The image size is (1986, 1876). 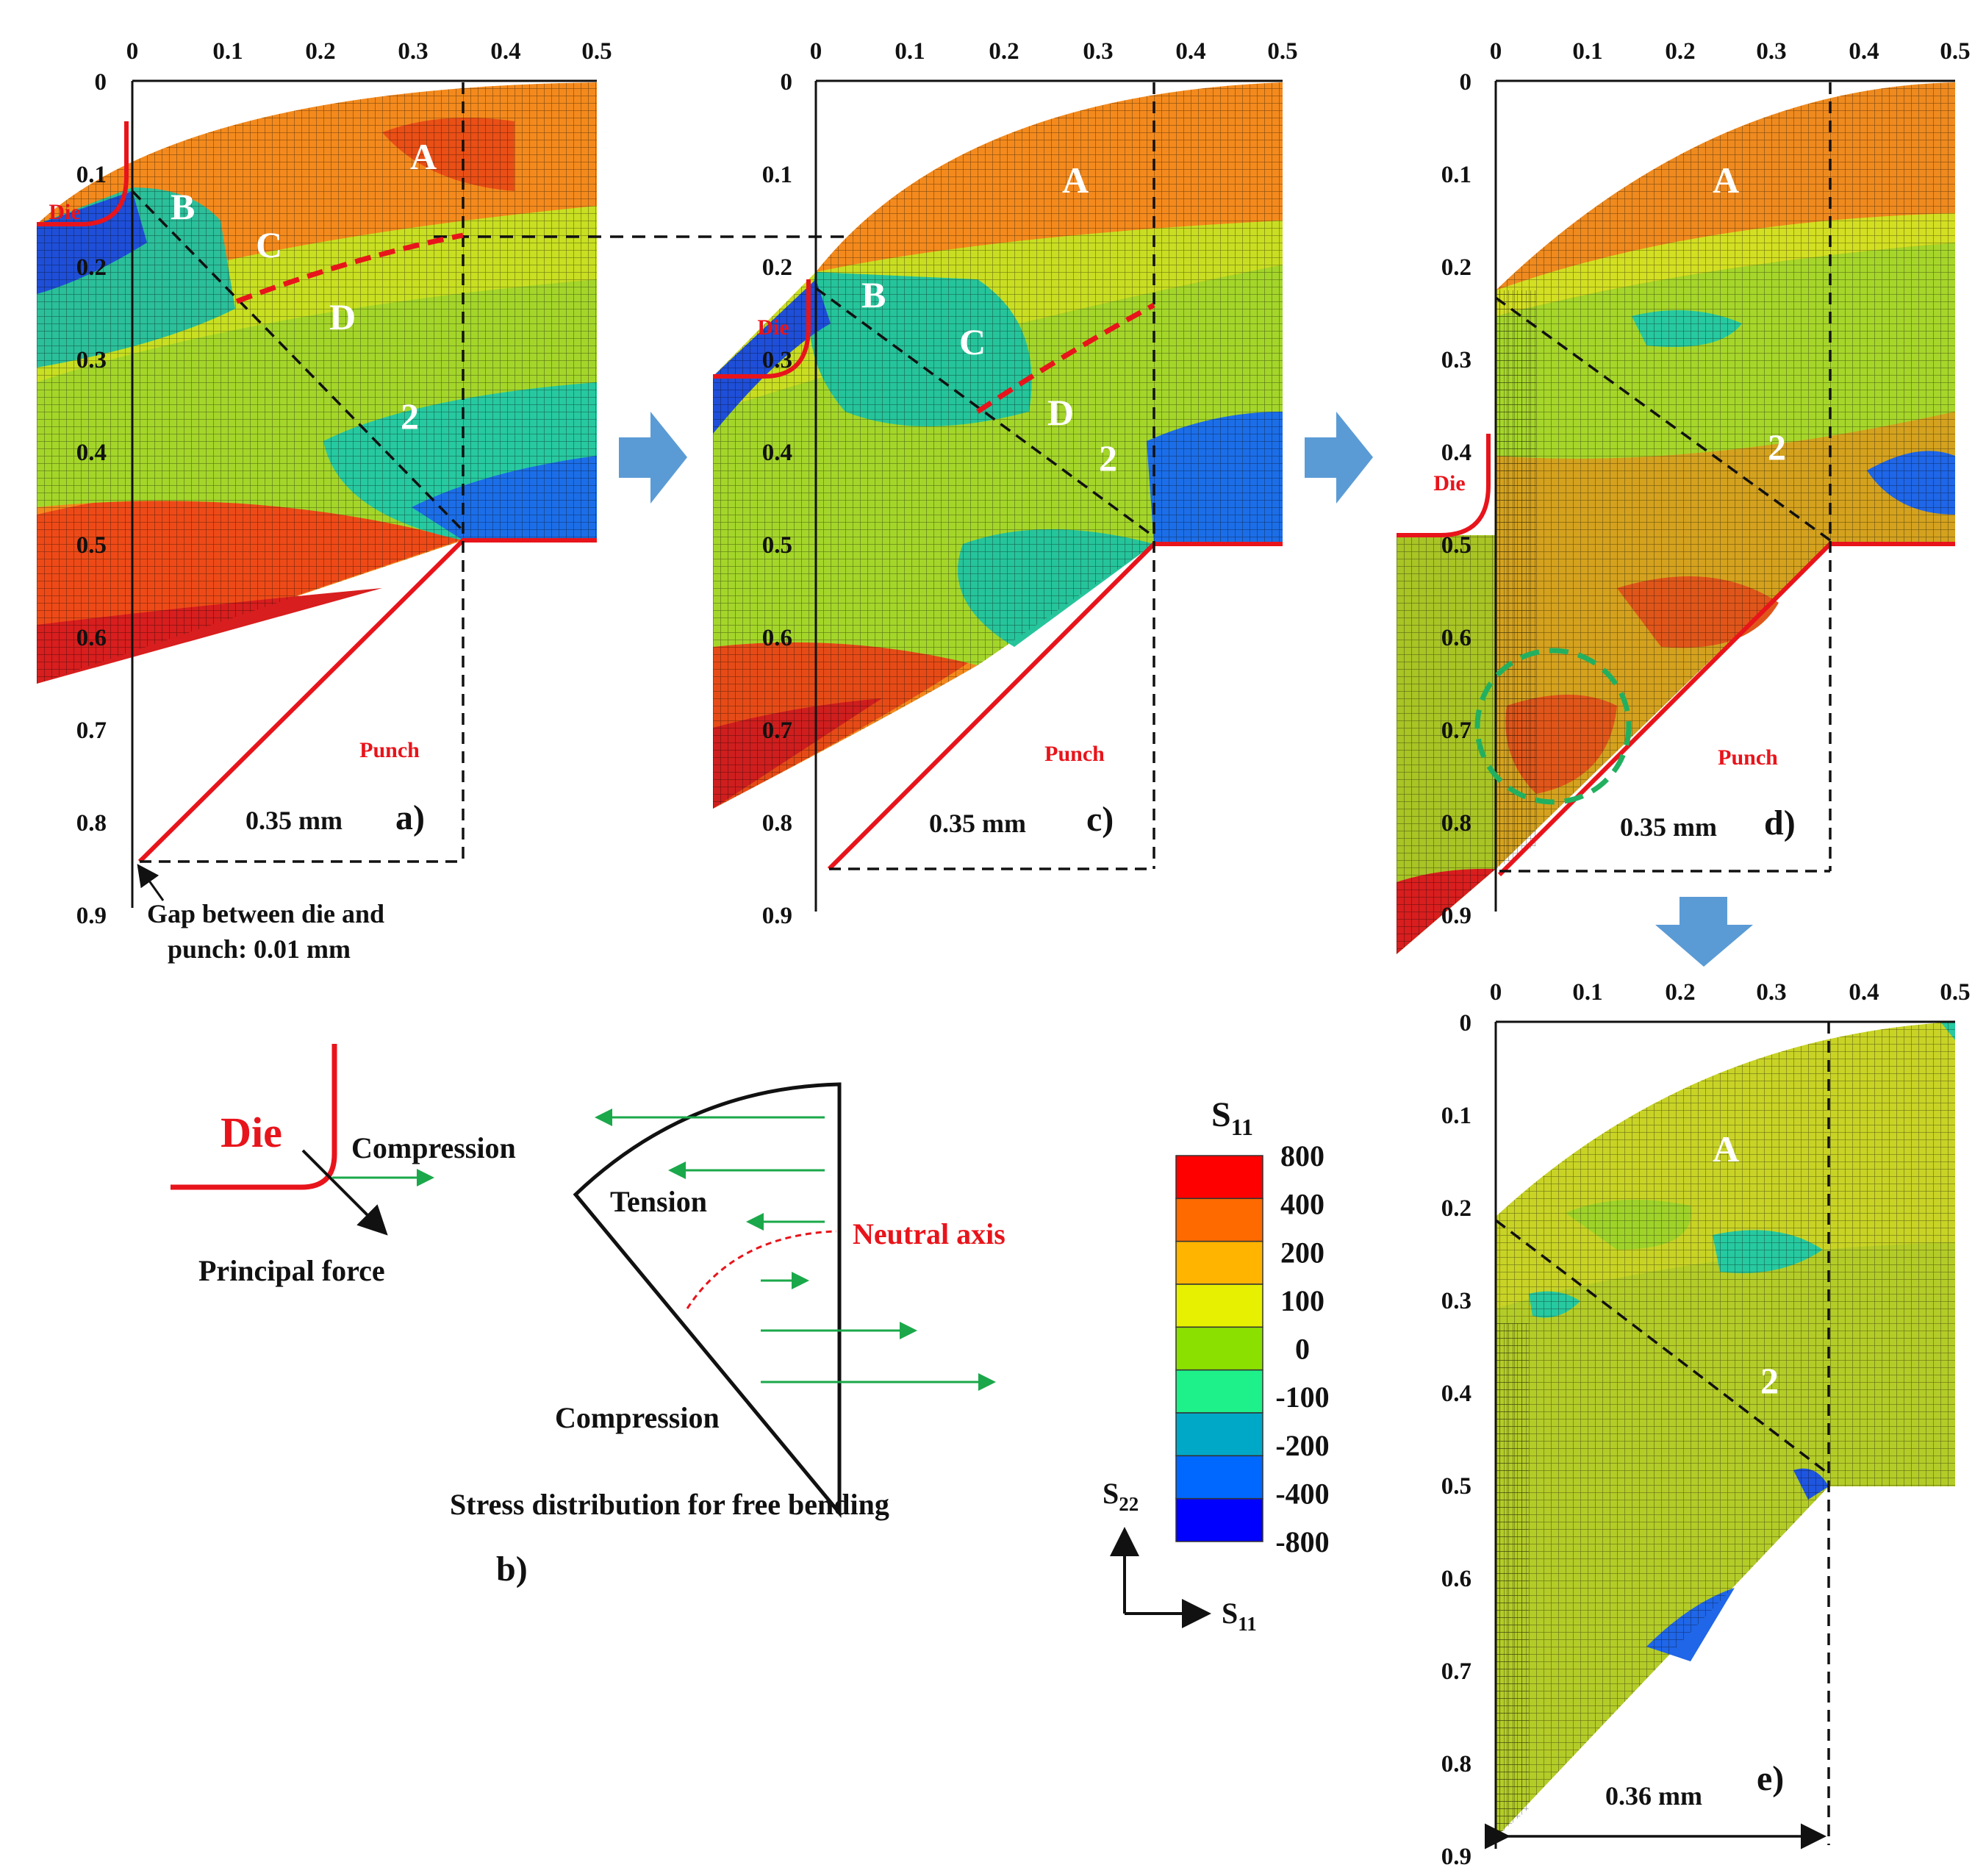 I want to click on width-label-a: 0.35 mm, so click(x=294, y=820).